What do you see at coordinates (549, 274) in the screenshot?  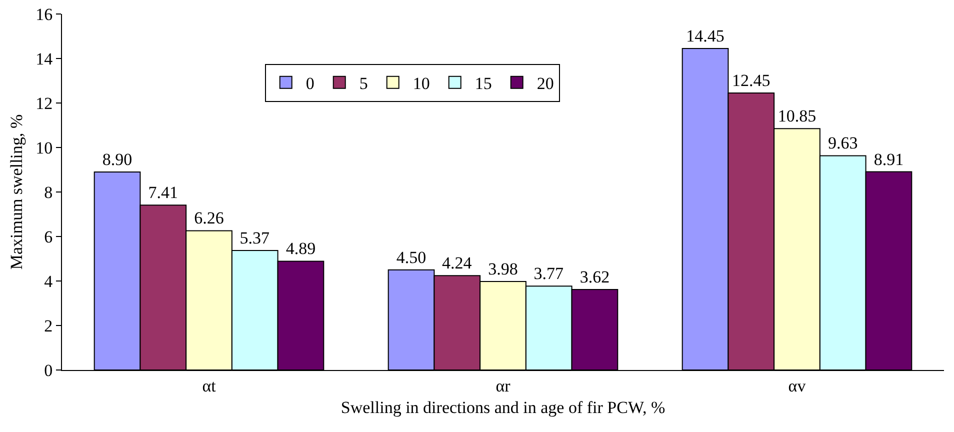 I see `data-label: 3.77` at bounding box center [549, 274].